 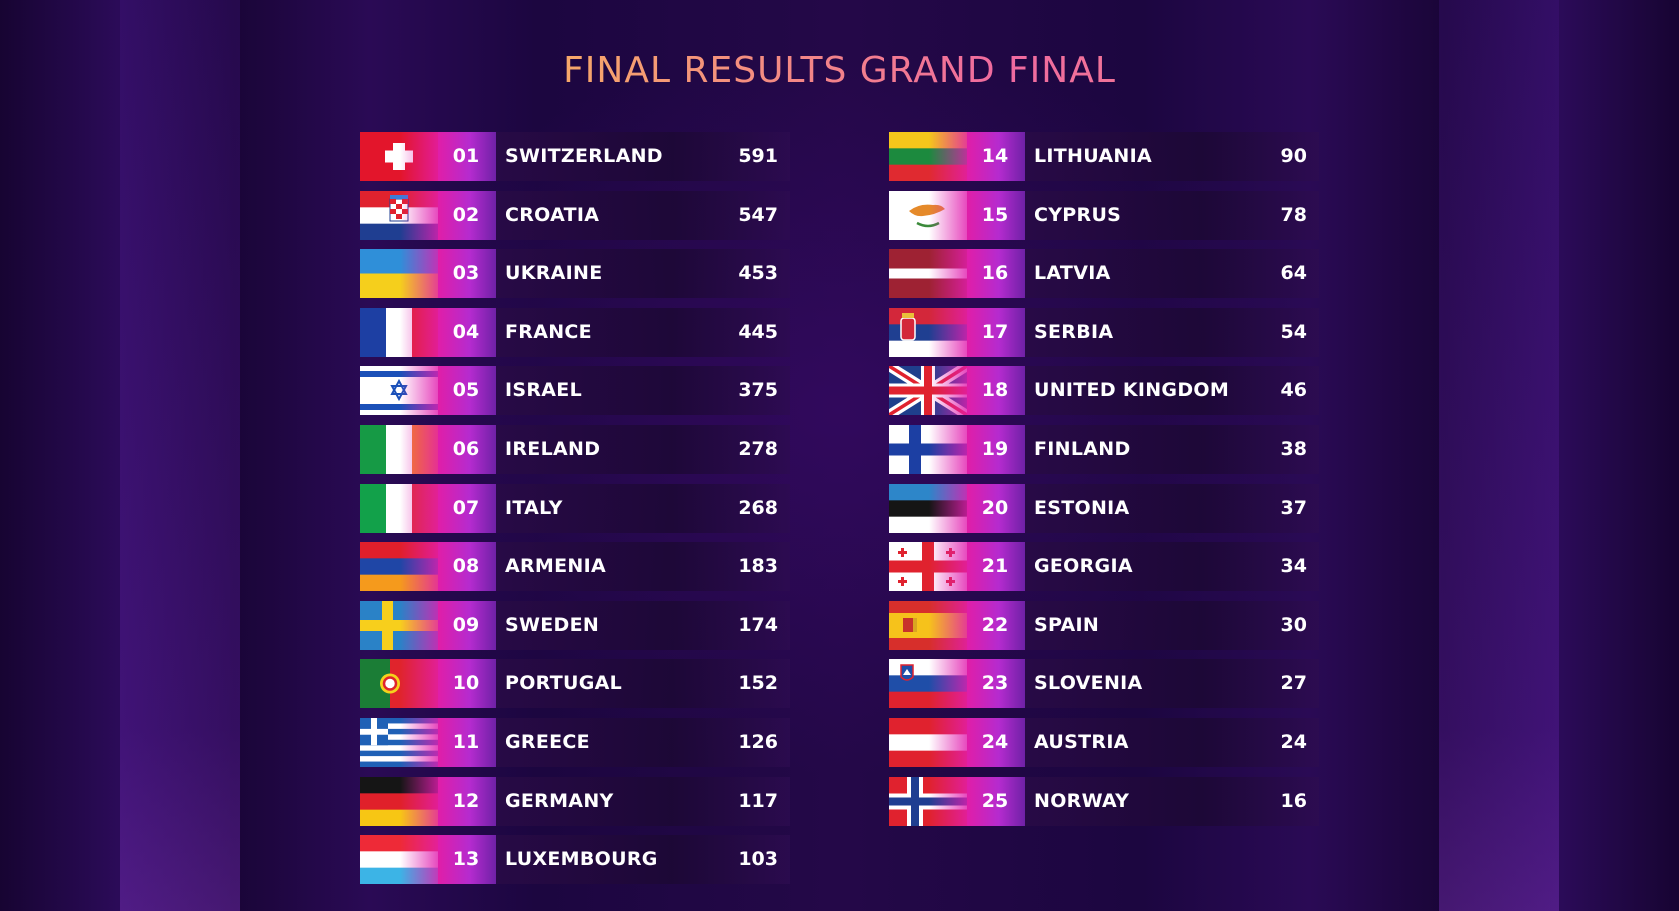 I want to click on country-name: SPAIN, so click(x=1067, y=624).